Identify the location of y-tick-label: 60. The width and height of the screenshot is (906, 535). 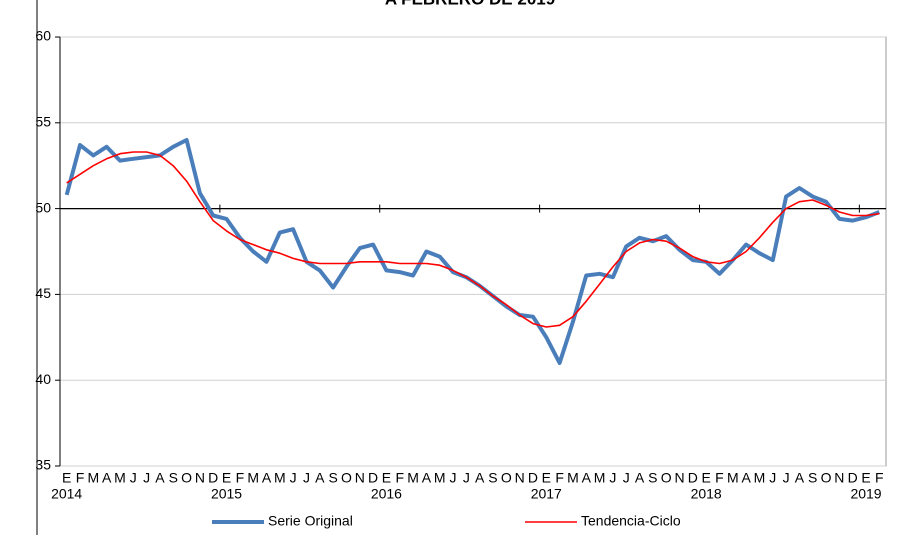
(43, 36).